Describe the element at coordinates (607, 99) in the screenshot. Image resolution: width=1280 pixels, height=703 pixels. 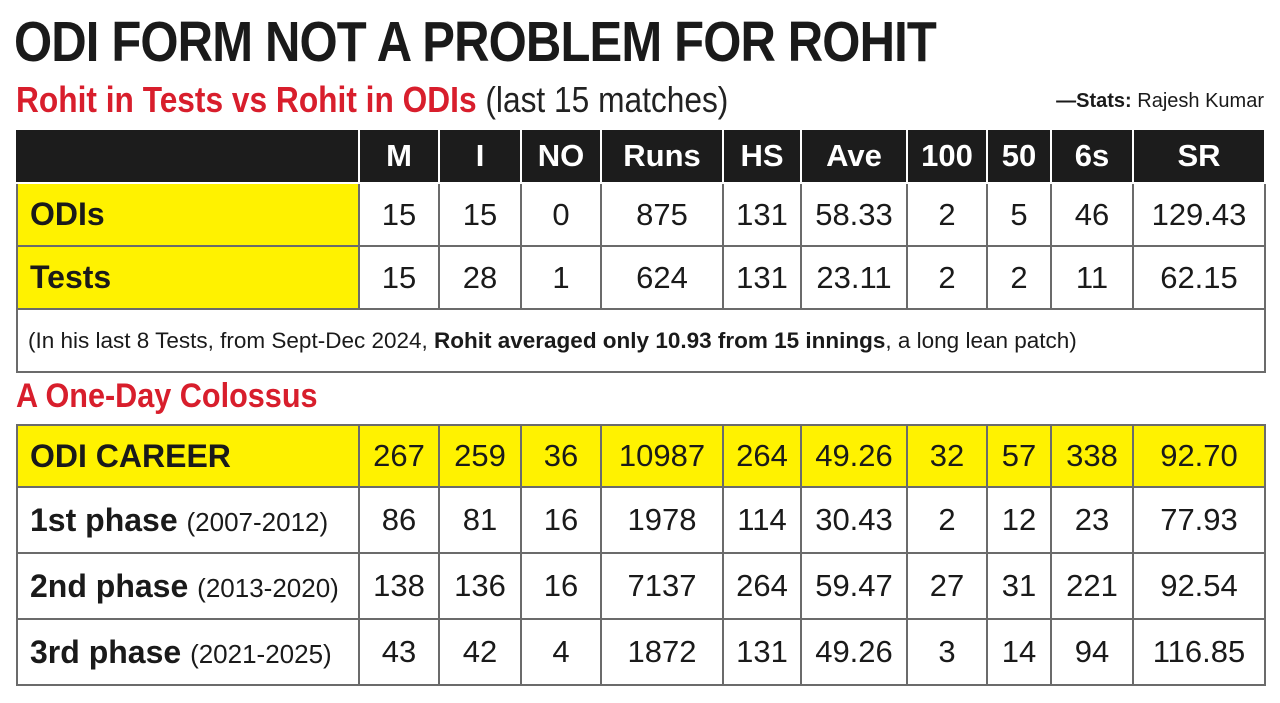
I see `subheading-qualifier: (last 15 matches)` at that location.